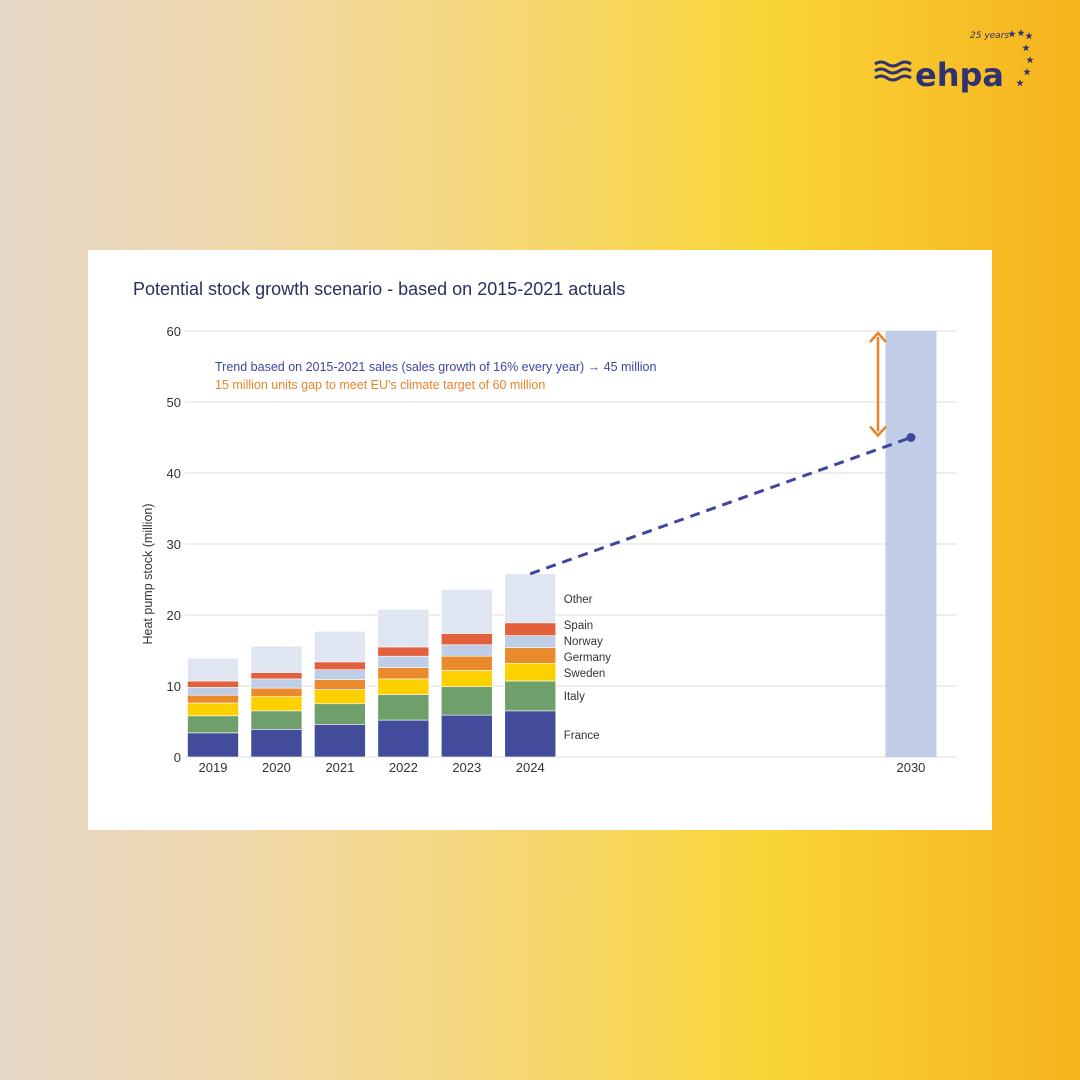  What do you see at coordinates (177, 757) in the screenshot?
I see `y-tick-label: 0` at bounding box center [177, 757].